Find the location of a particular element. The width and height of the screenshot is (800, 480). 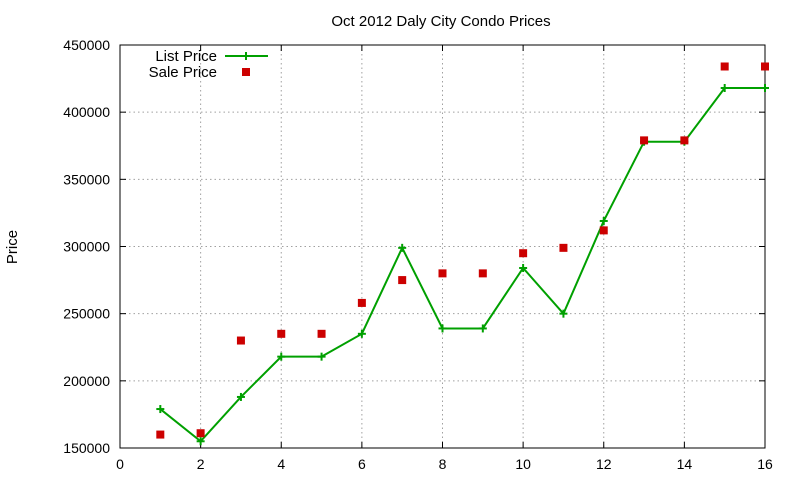

x-tick-label: 14 is located at coordinates (685, 464).